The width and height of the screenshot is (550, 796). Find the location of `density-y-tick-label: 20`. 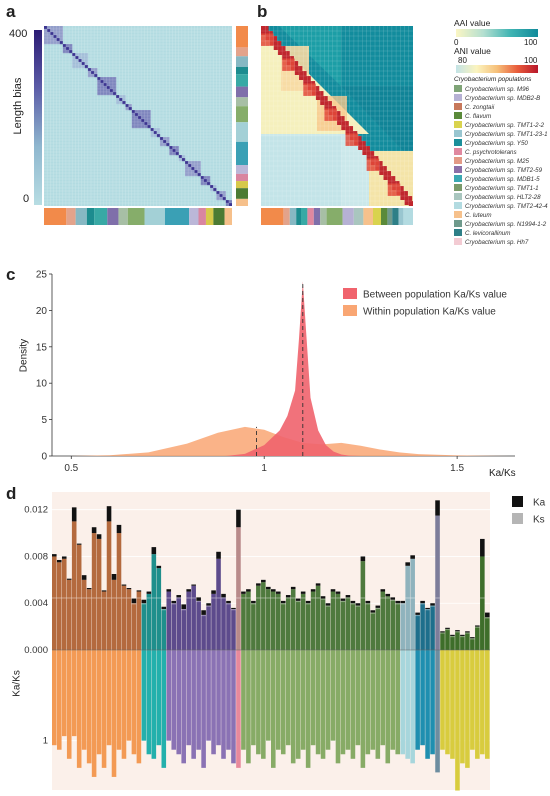

density-y-tick-label: 20 is located at coordinates (42, 311).